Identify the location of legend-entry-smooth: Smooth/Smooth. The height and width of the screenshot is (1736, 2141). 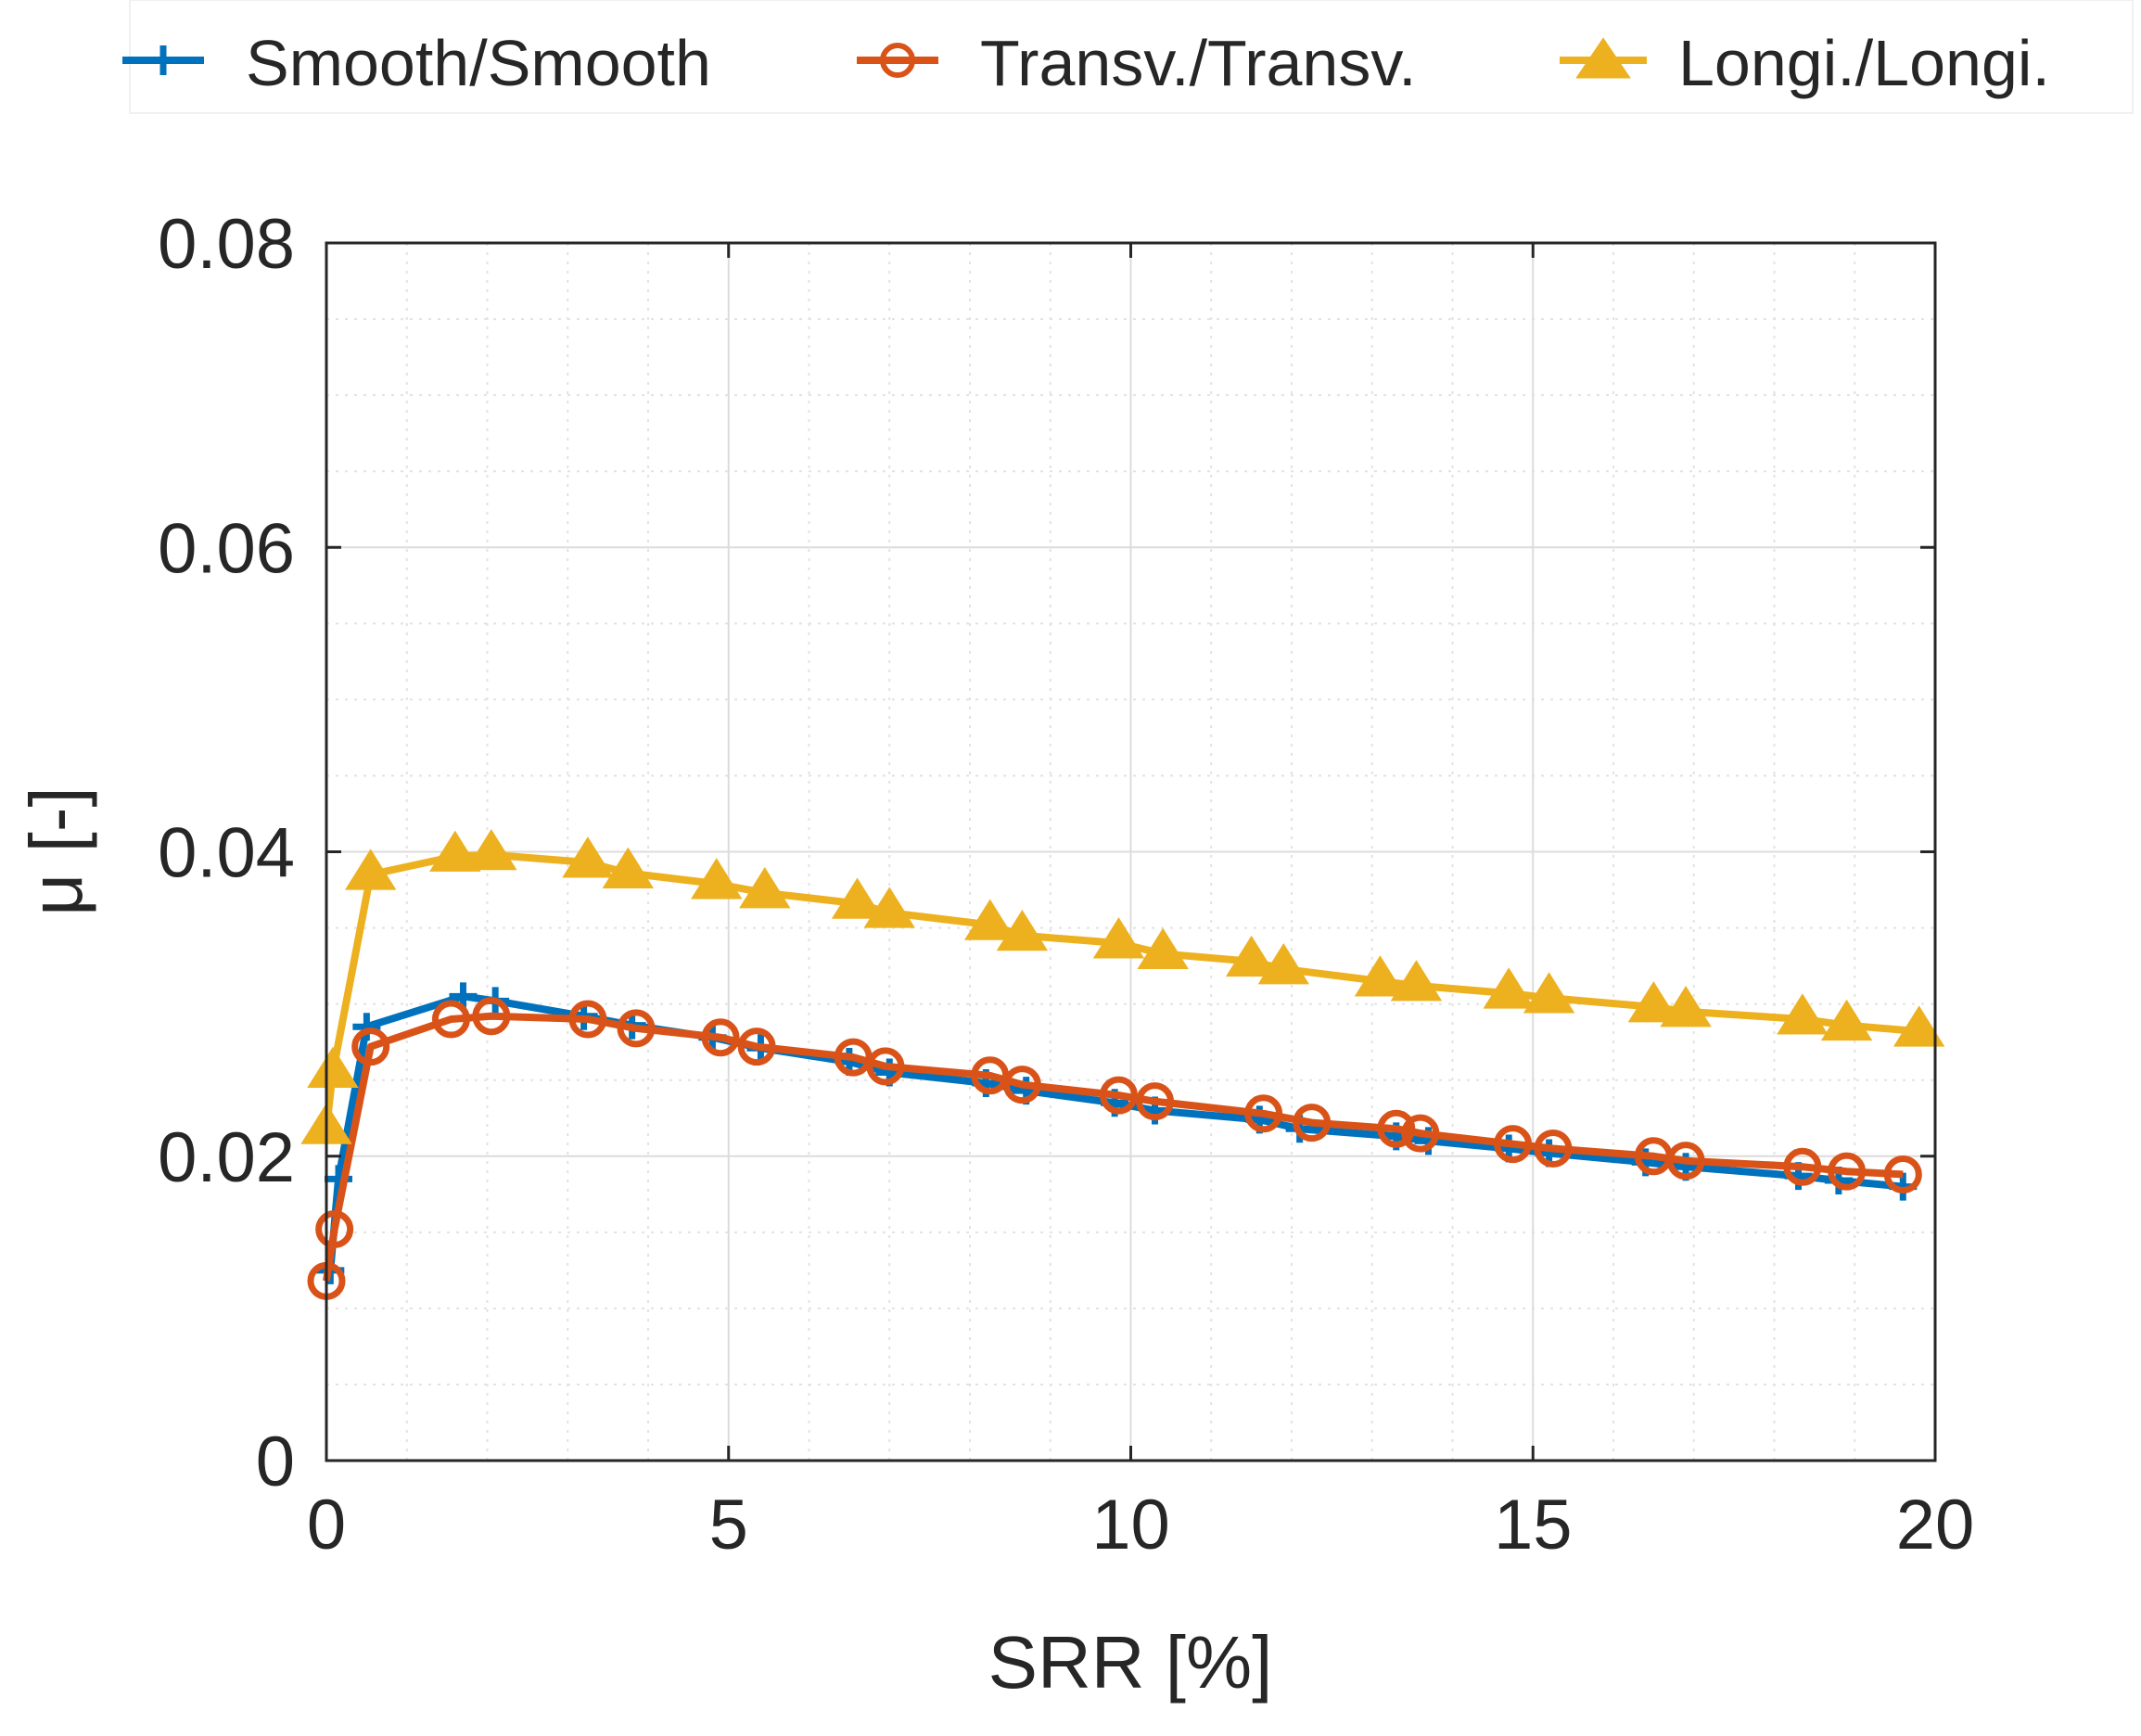
(416, 63).